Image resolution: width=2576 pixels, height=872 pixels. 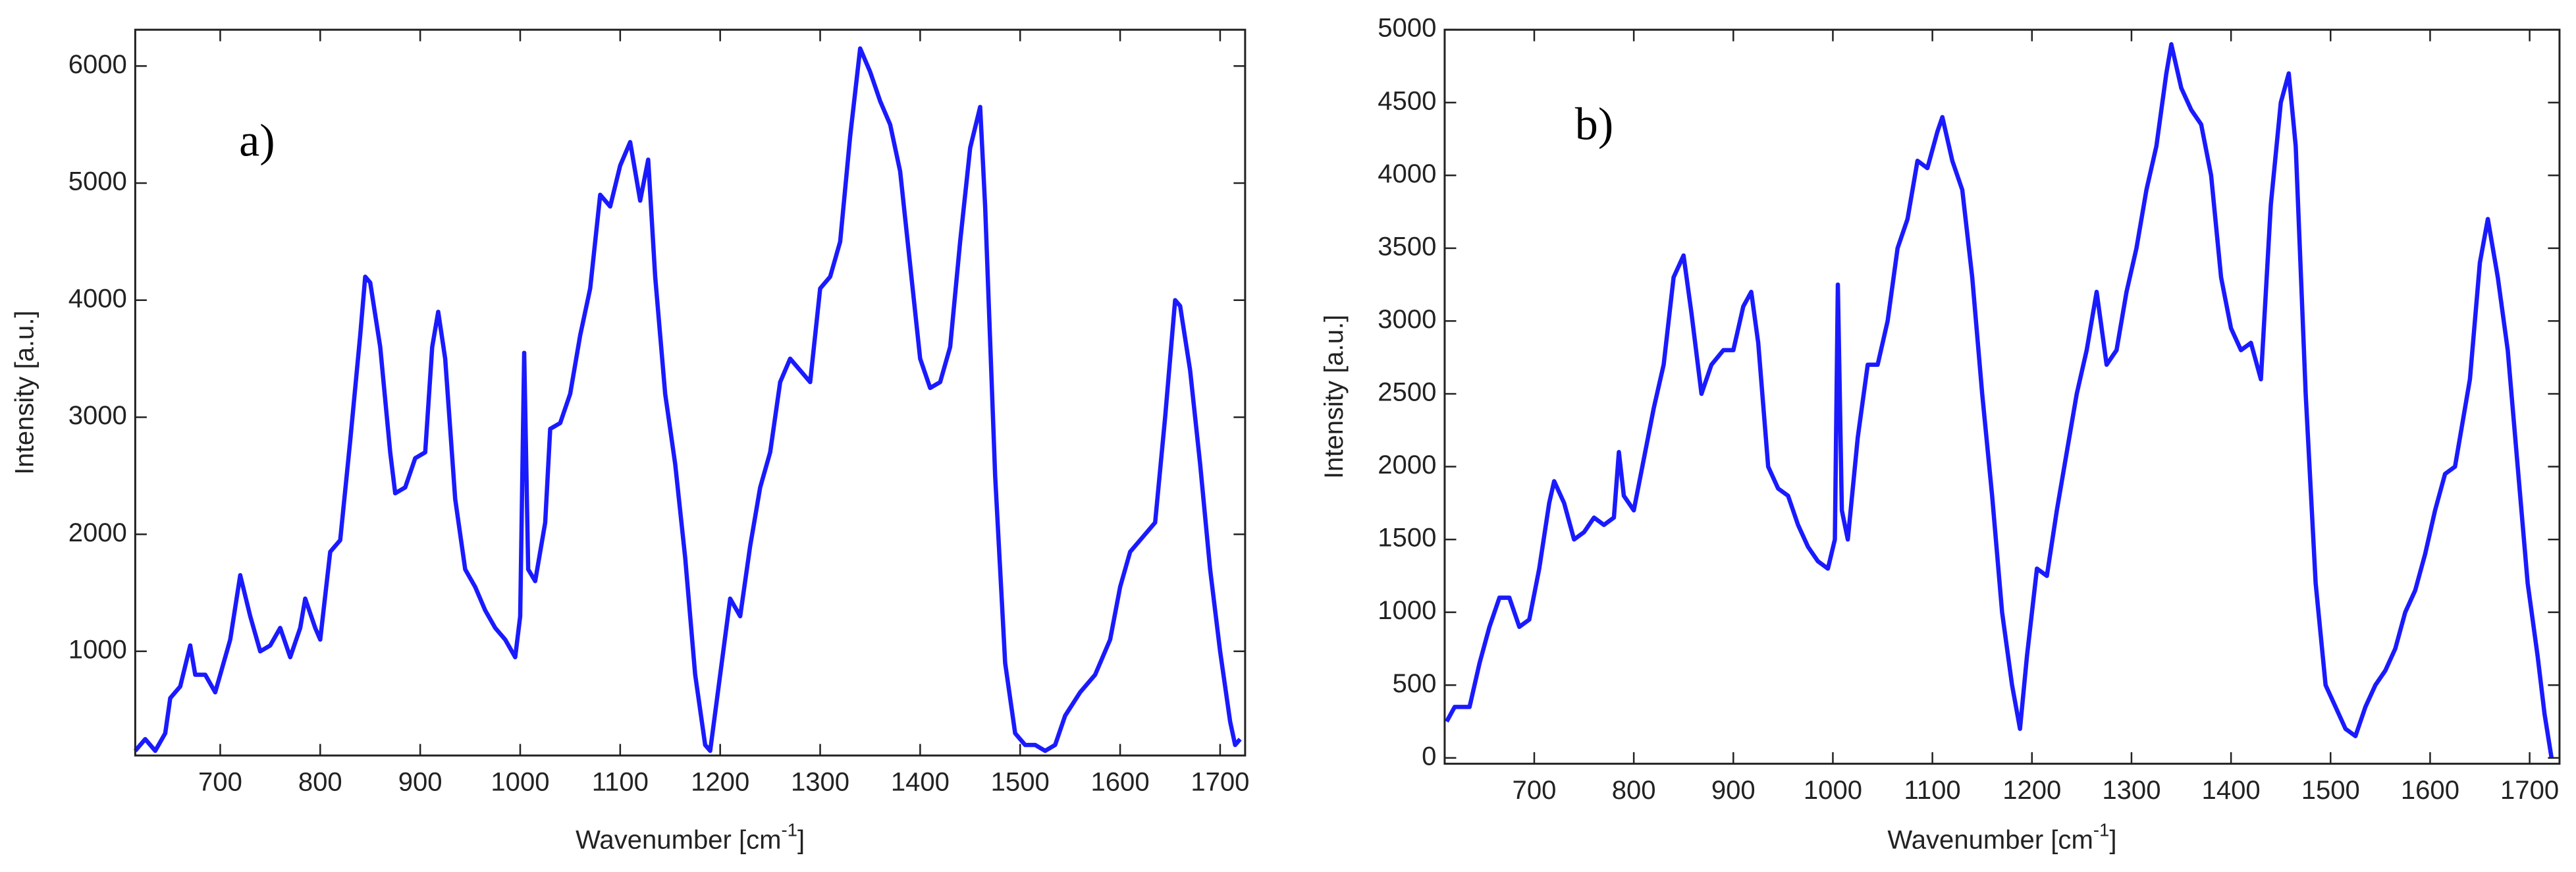 I want to click on y-tick-label: 2500, so click(x=1407, y=392).